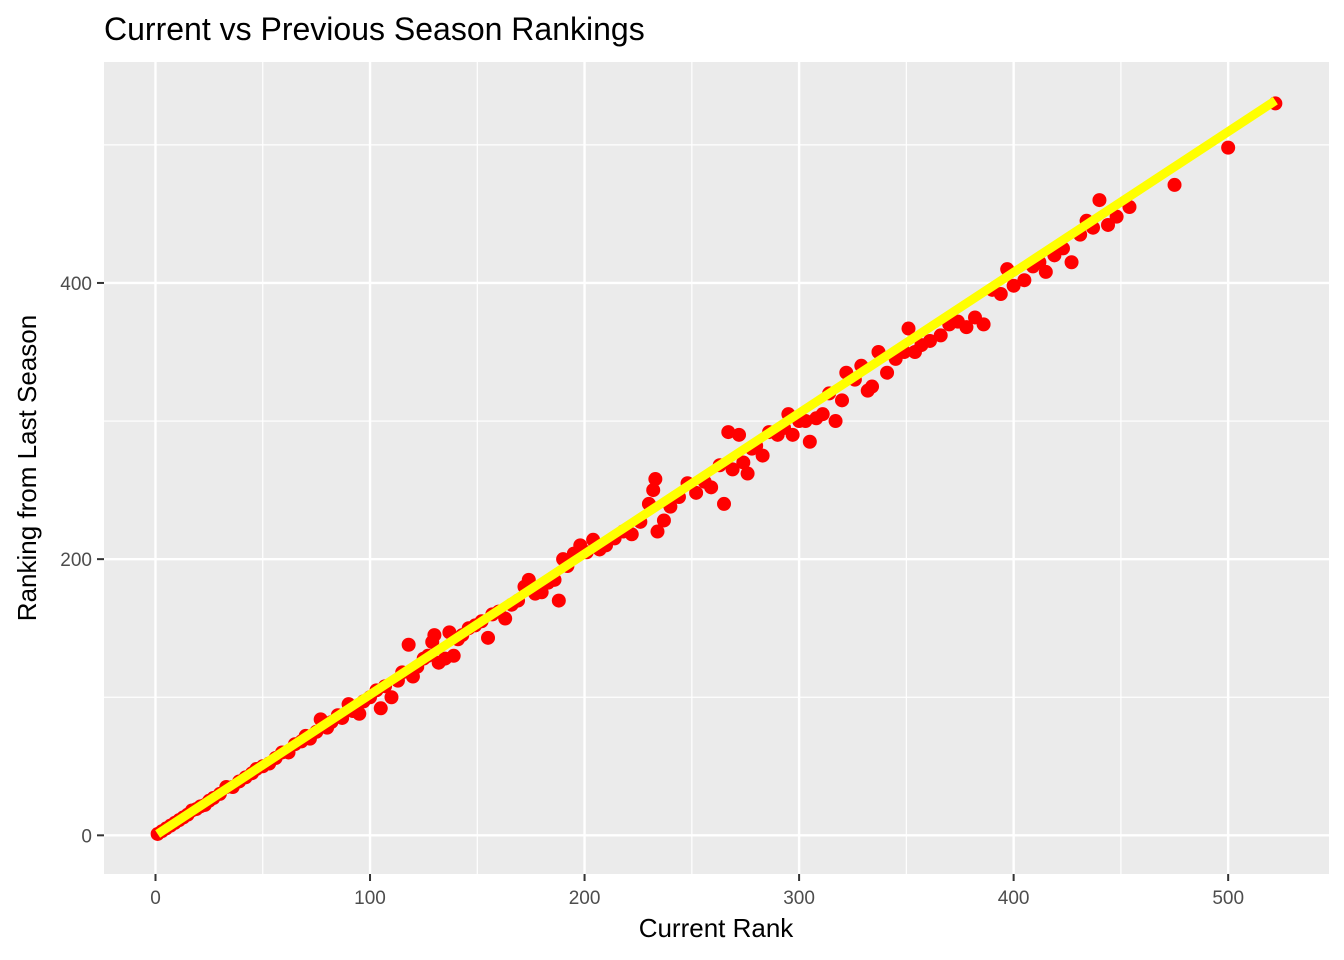  What do you see at coordinates (155, 898) in the screenshot?
I see `x-tick-label: 0` at bounding box center [155, 898].